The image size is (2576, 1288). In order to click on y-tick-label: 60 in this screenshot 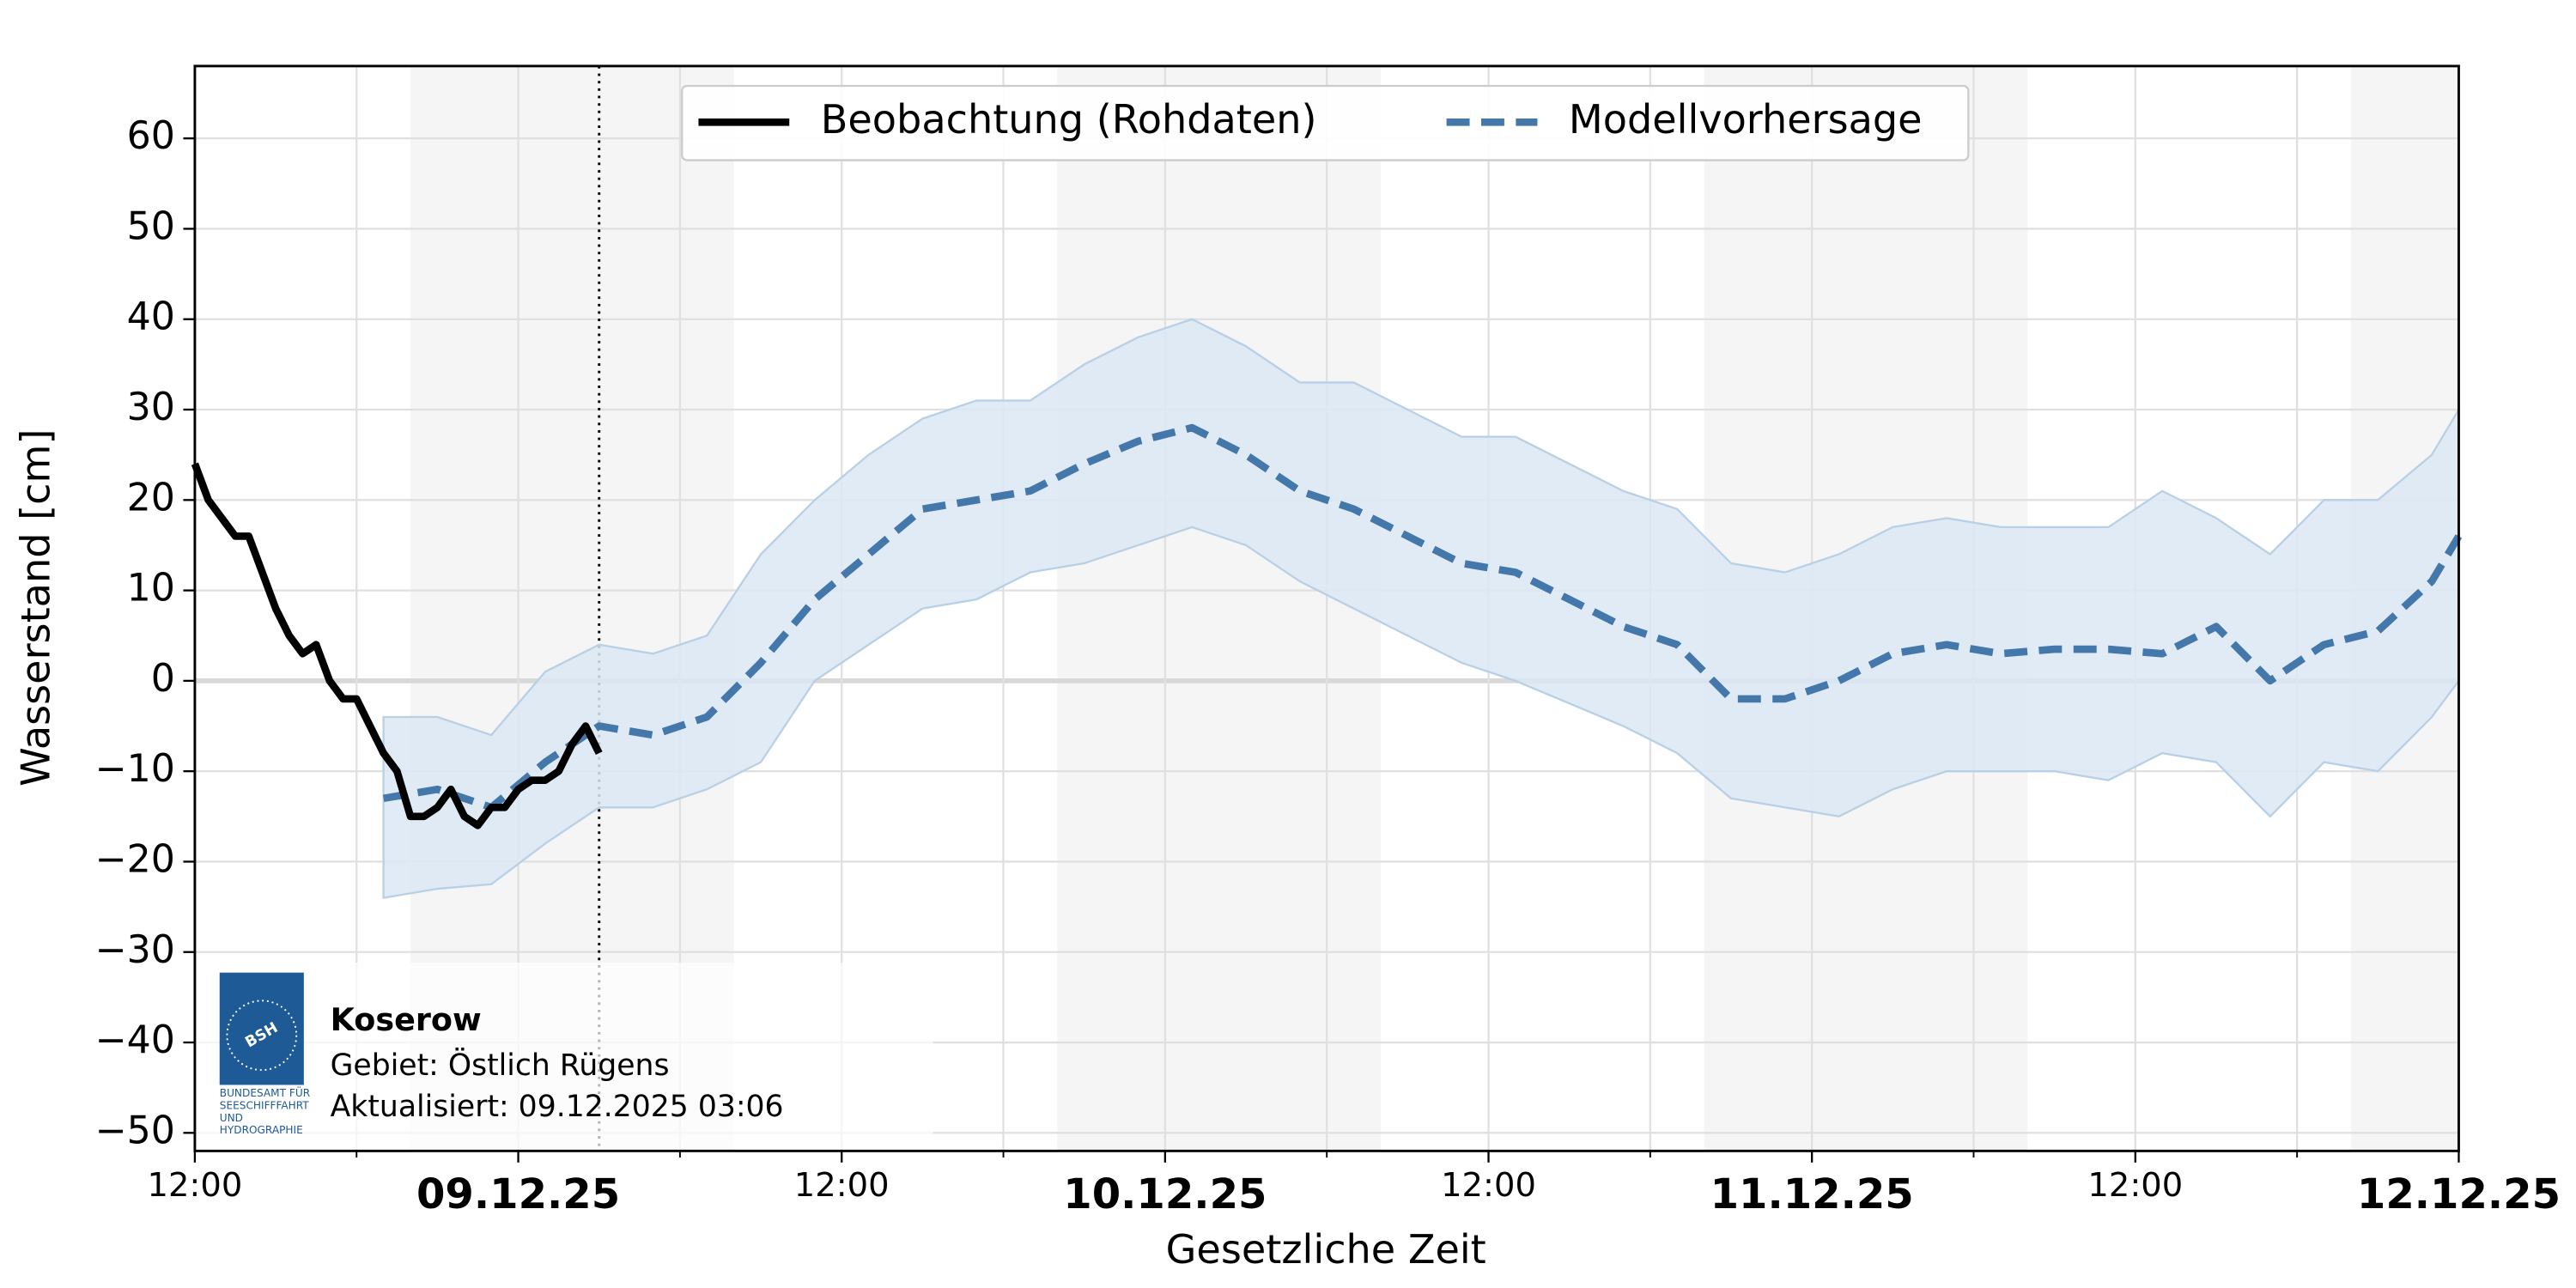, I will do `click(151, 136)`.